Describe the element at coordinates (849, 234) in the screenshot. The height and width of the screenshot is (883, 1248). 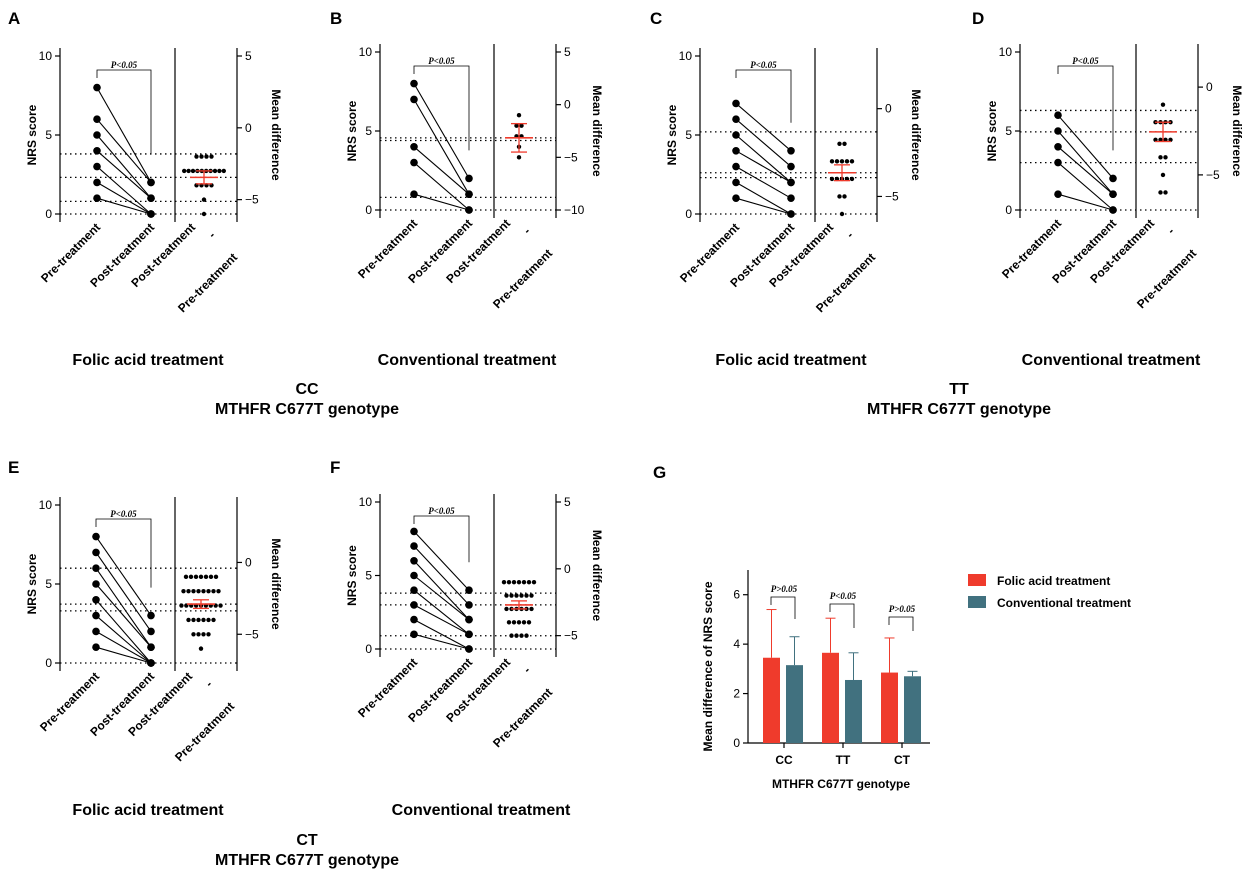
I see `x-label-diff-minus: -` at that location.